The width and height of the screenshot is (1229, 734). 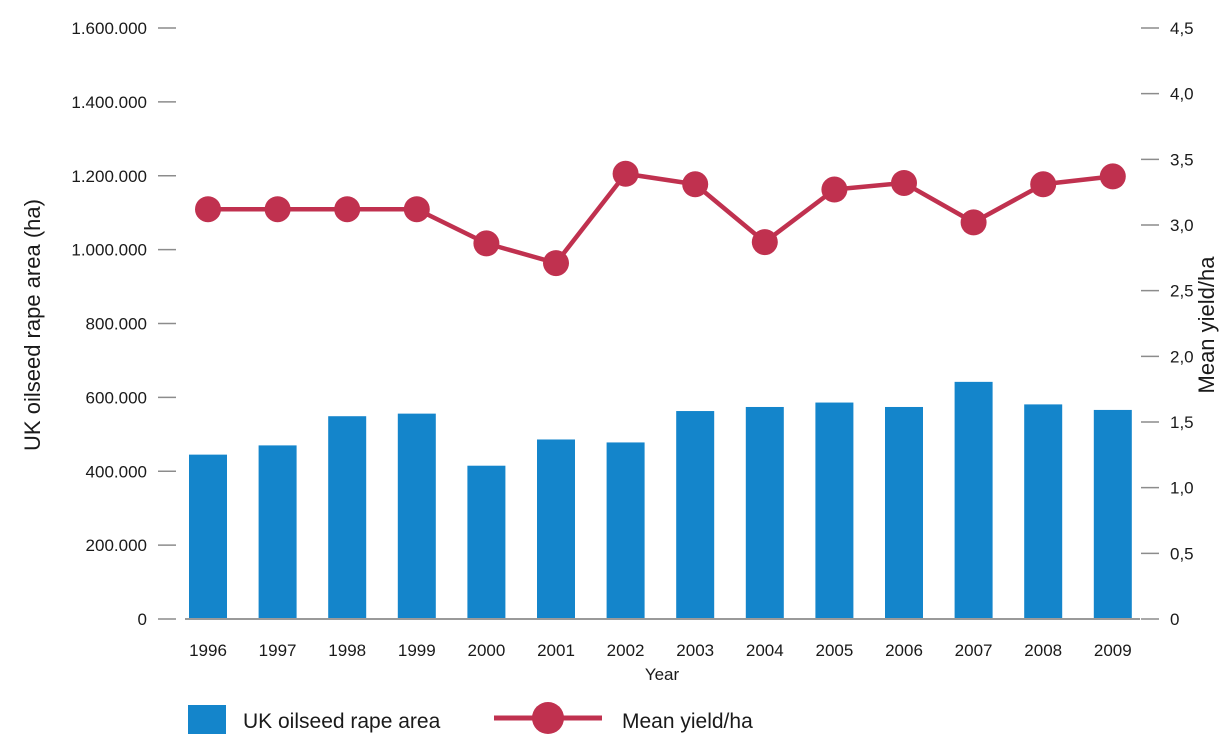 I want to click on y-tick-label: 600.000, so click(x=116, y=397).